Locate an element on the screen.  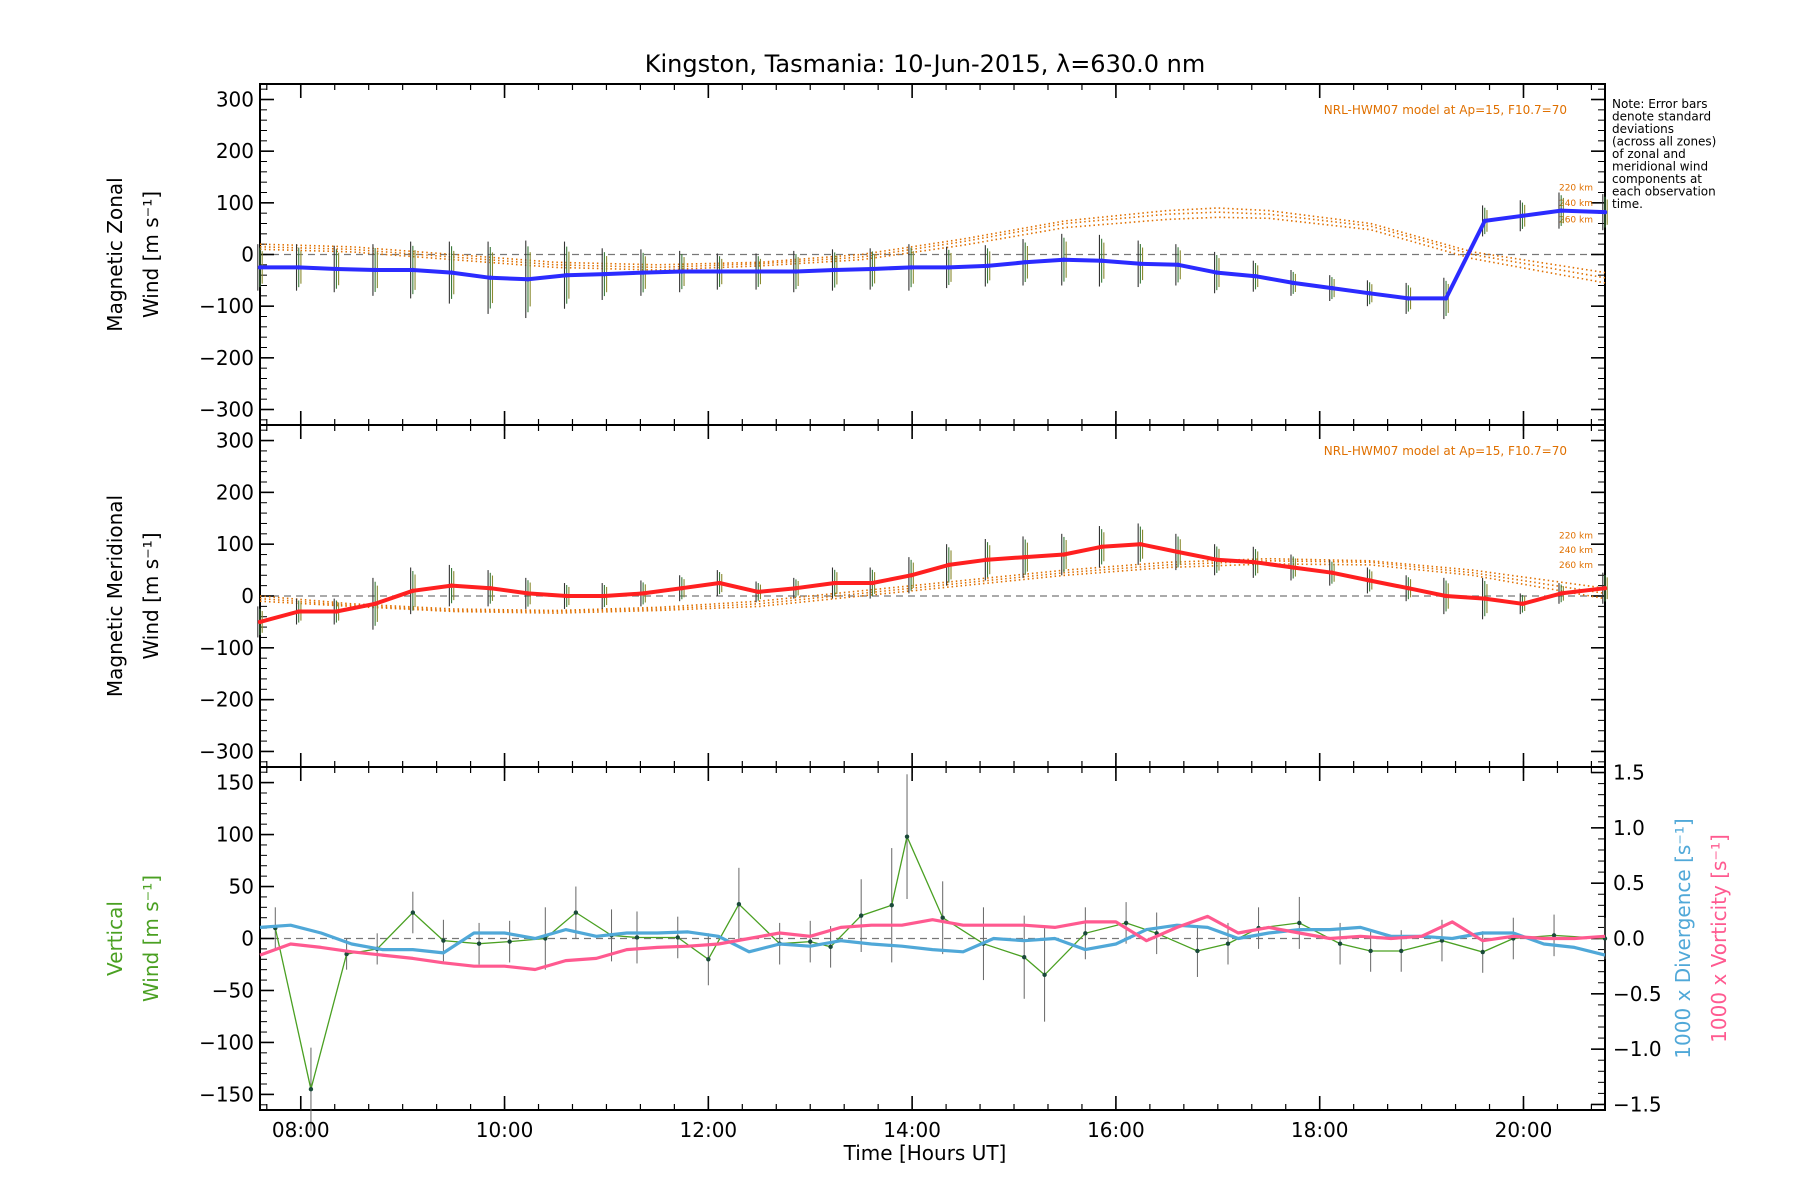
divergence-line is located at coordinates (932, 940).